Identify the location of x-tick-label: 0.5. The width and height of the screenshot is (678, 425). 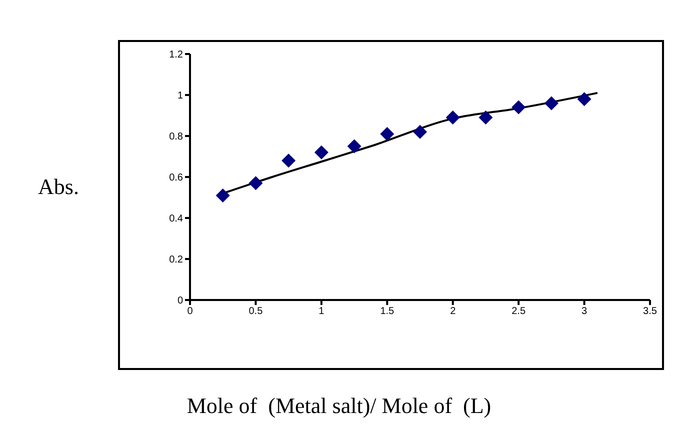
(256, 312).